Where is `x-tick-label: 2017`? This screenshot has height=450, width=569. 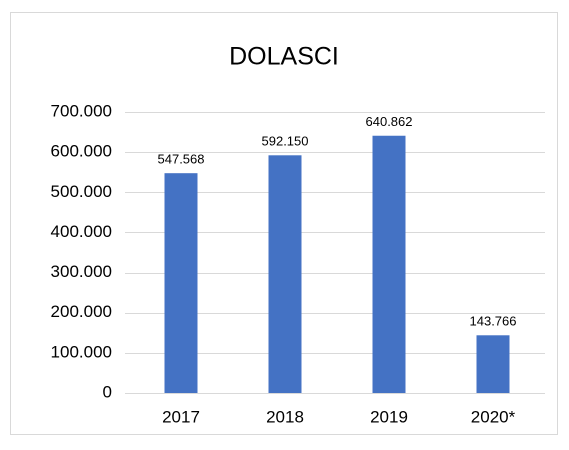 x-tick-label: 2017 is located at coordinates (181, 416).